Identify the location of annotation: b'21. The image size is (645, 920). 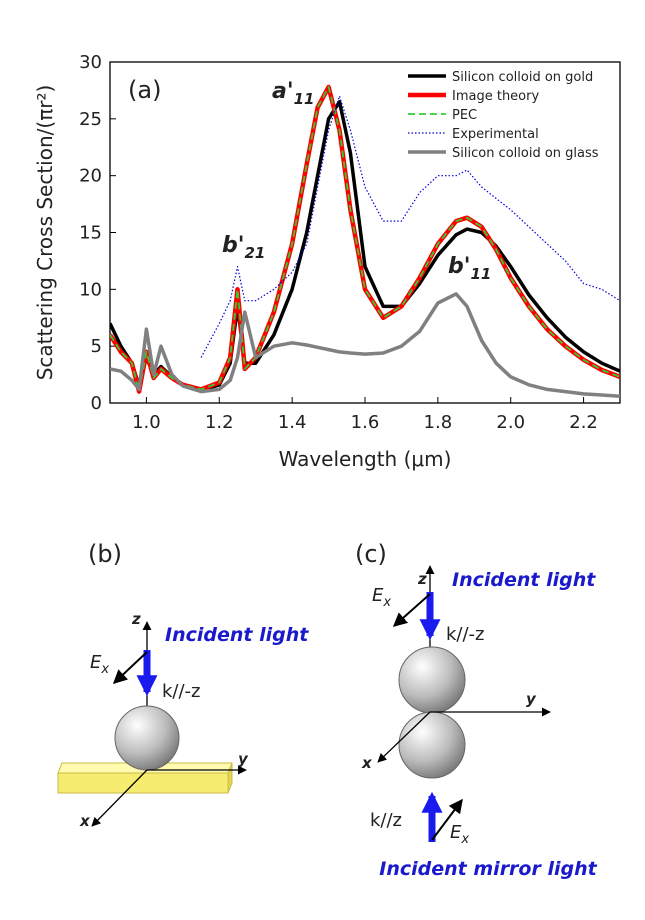
(243, 247).